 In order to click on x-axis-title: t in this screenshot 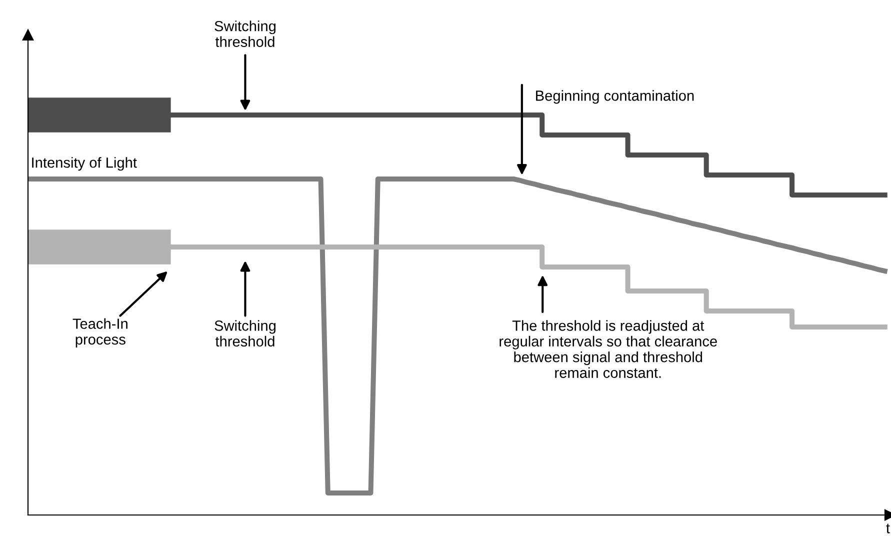, I will do `click(888, 529)`.